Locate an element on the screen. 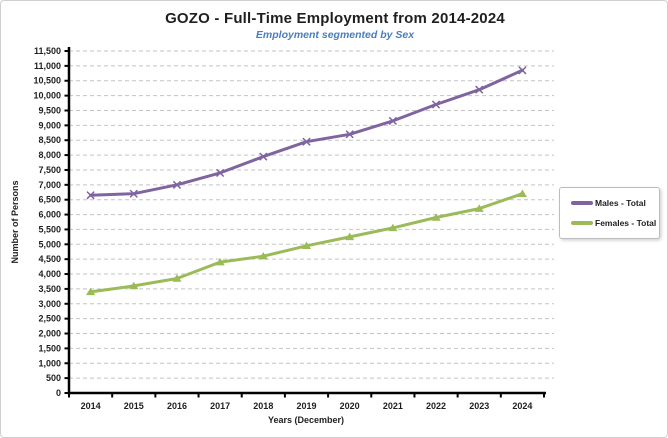  chart-legend: Males - Total Females - Total is located at coordinates (609, 213).